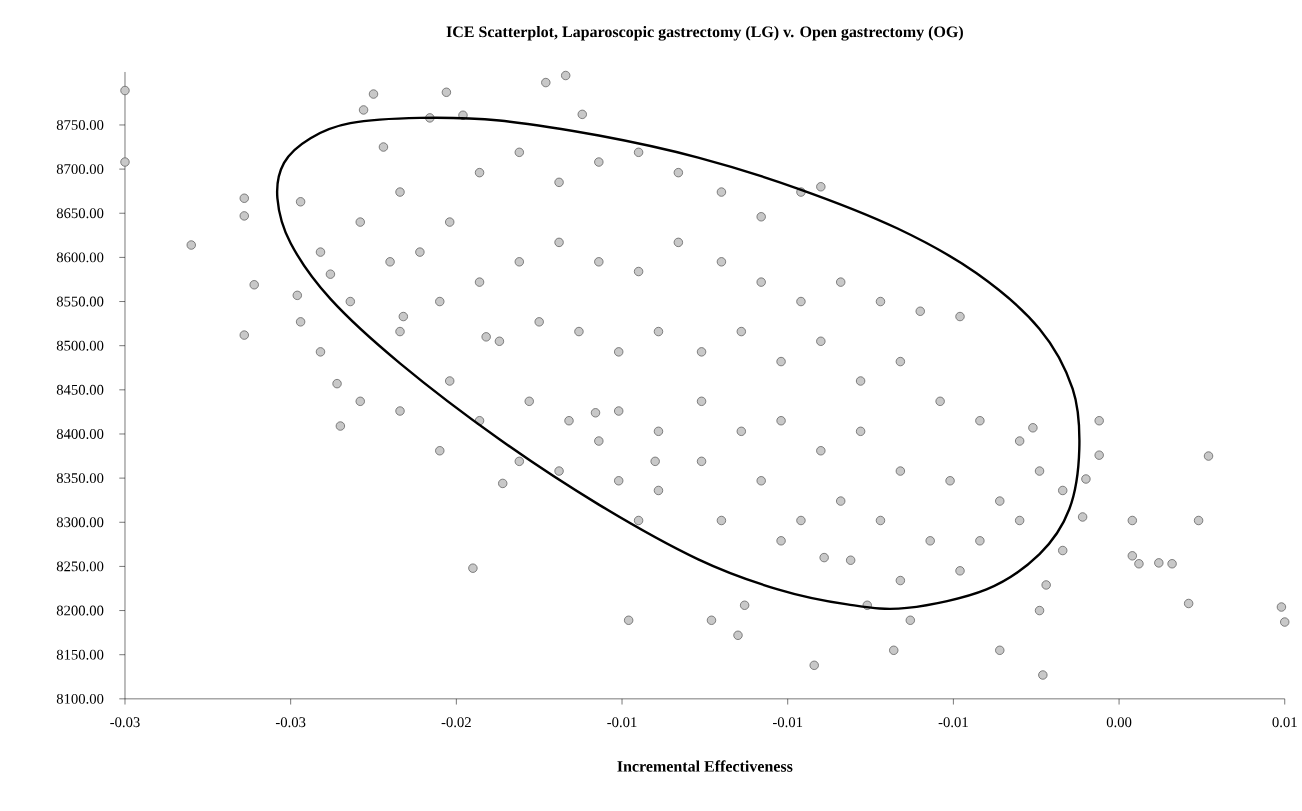 The height and width of the screenshot is (811, 1302). What do you see at coordinates (80, 345) in the screenshot?
I see `y-tick-label: 8500.00` at bounding box center [80, 345].